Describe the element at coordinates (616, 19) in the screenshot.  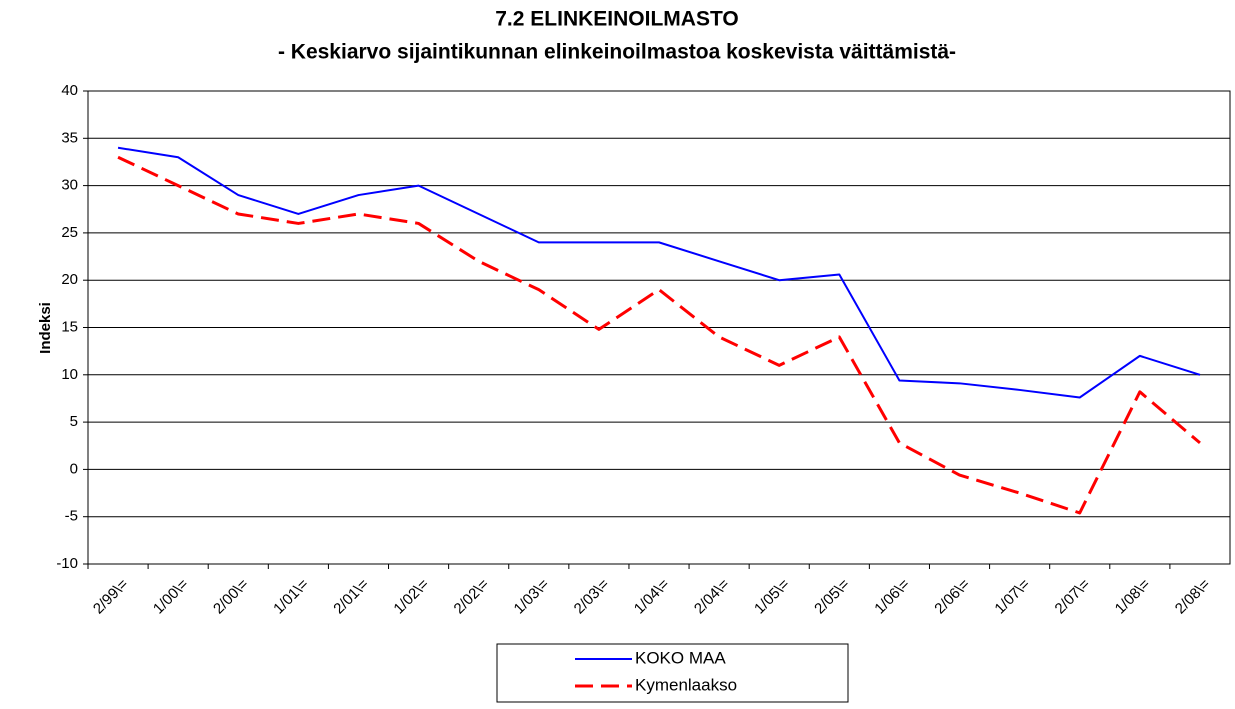
I see `chart-title: 7.2 ELINKEINOILMASTO` at that location.